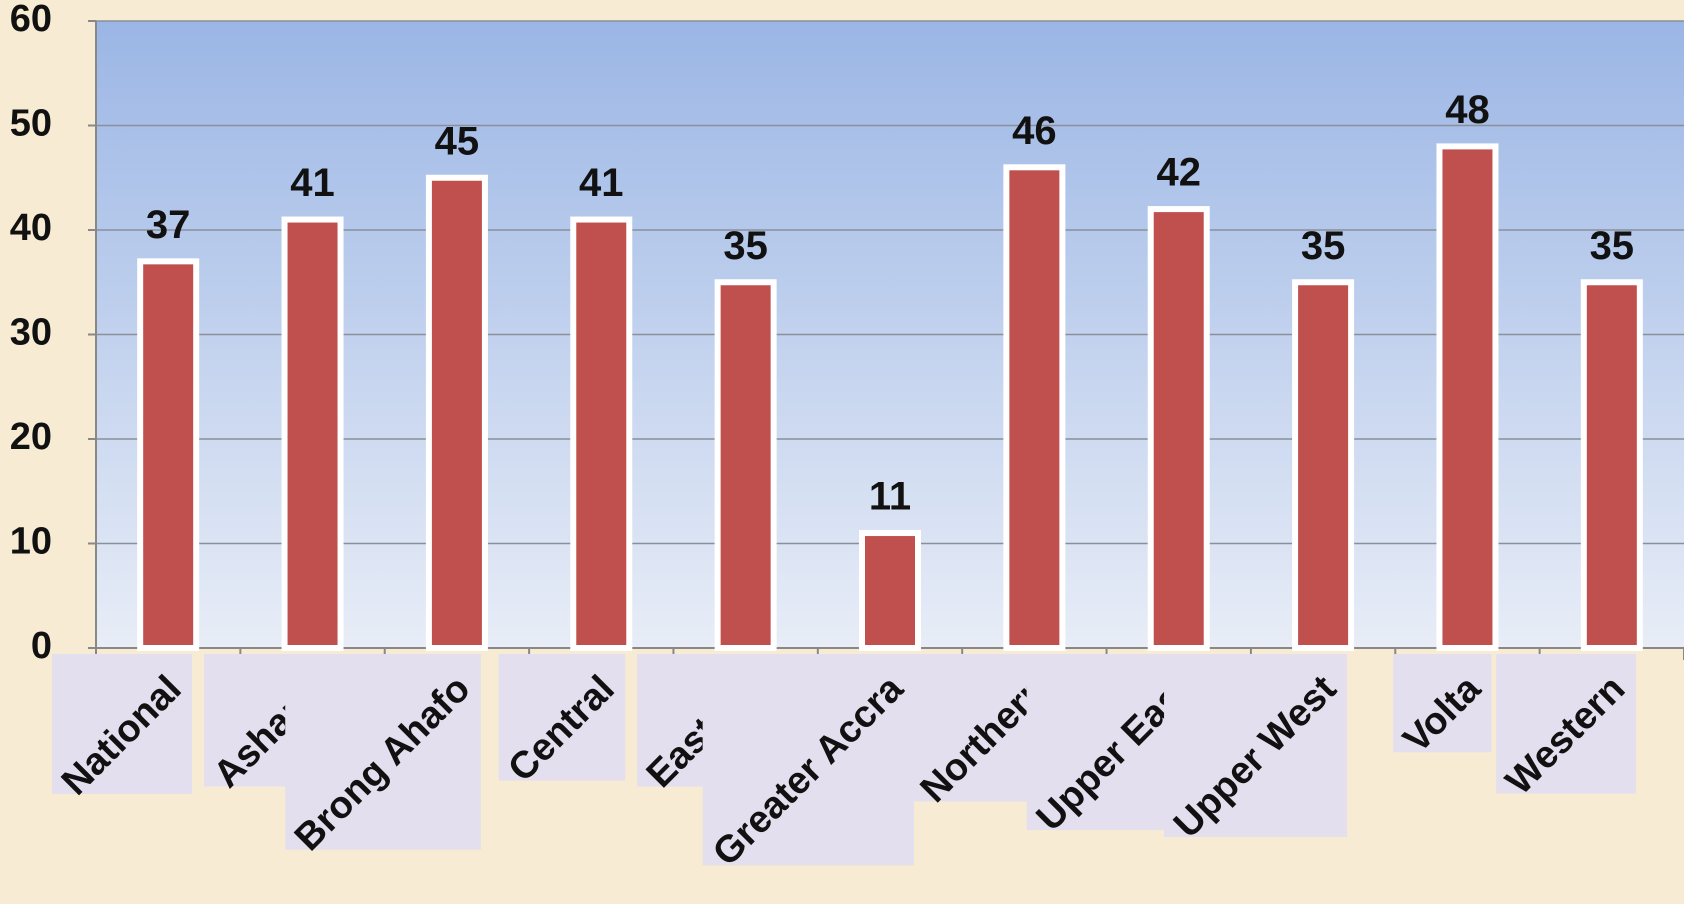 The image size is (1684, 904). Describe the element at coordinates (890, 497) in the screenshot. I see `value-label: 11` at that location.